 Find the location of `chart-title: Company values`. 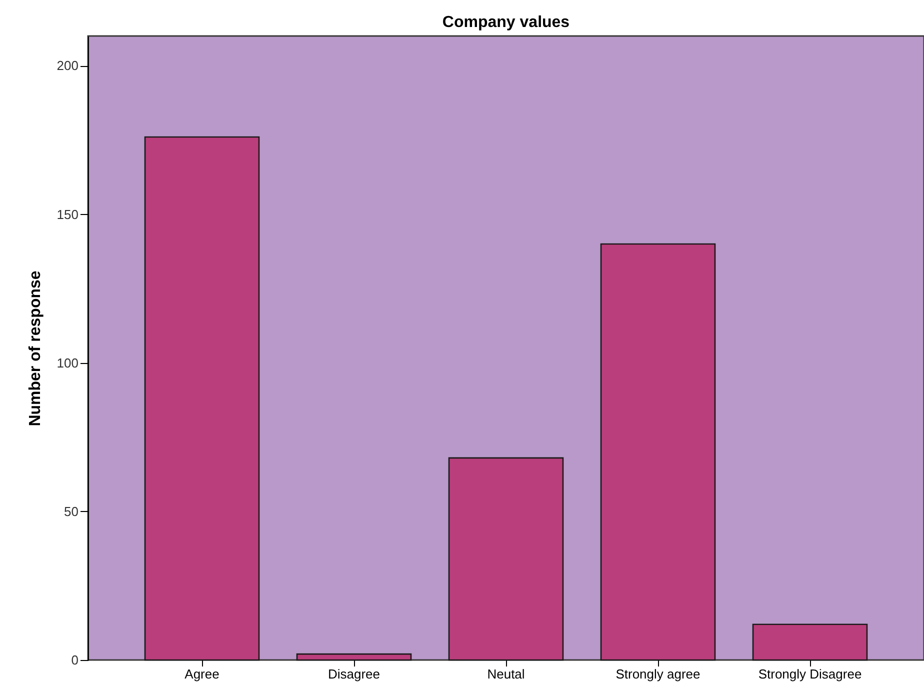

chart-title: Company values is located at coordinates (506, 22).